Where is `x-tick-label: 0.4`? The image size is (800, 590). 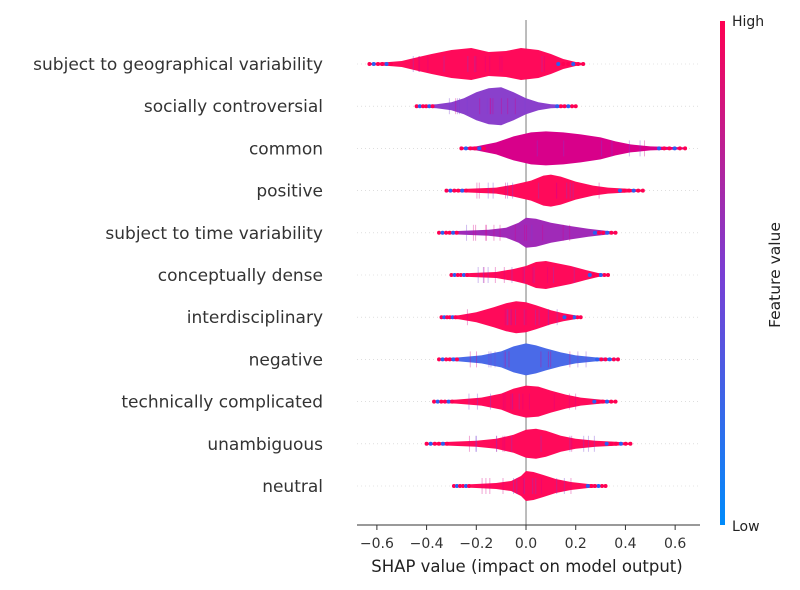 x-tick-label: 0.4 is located at coordinates (625, 544).